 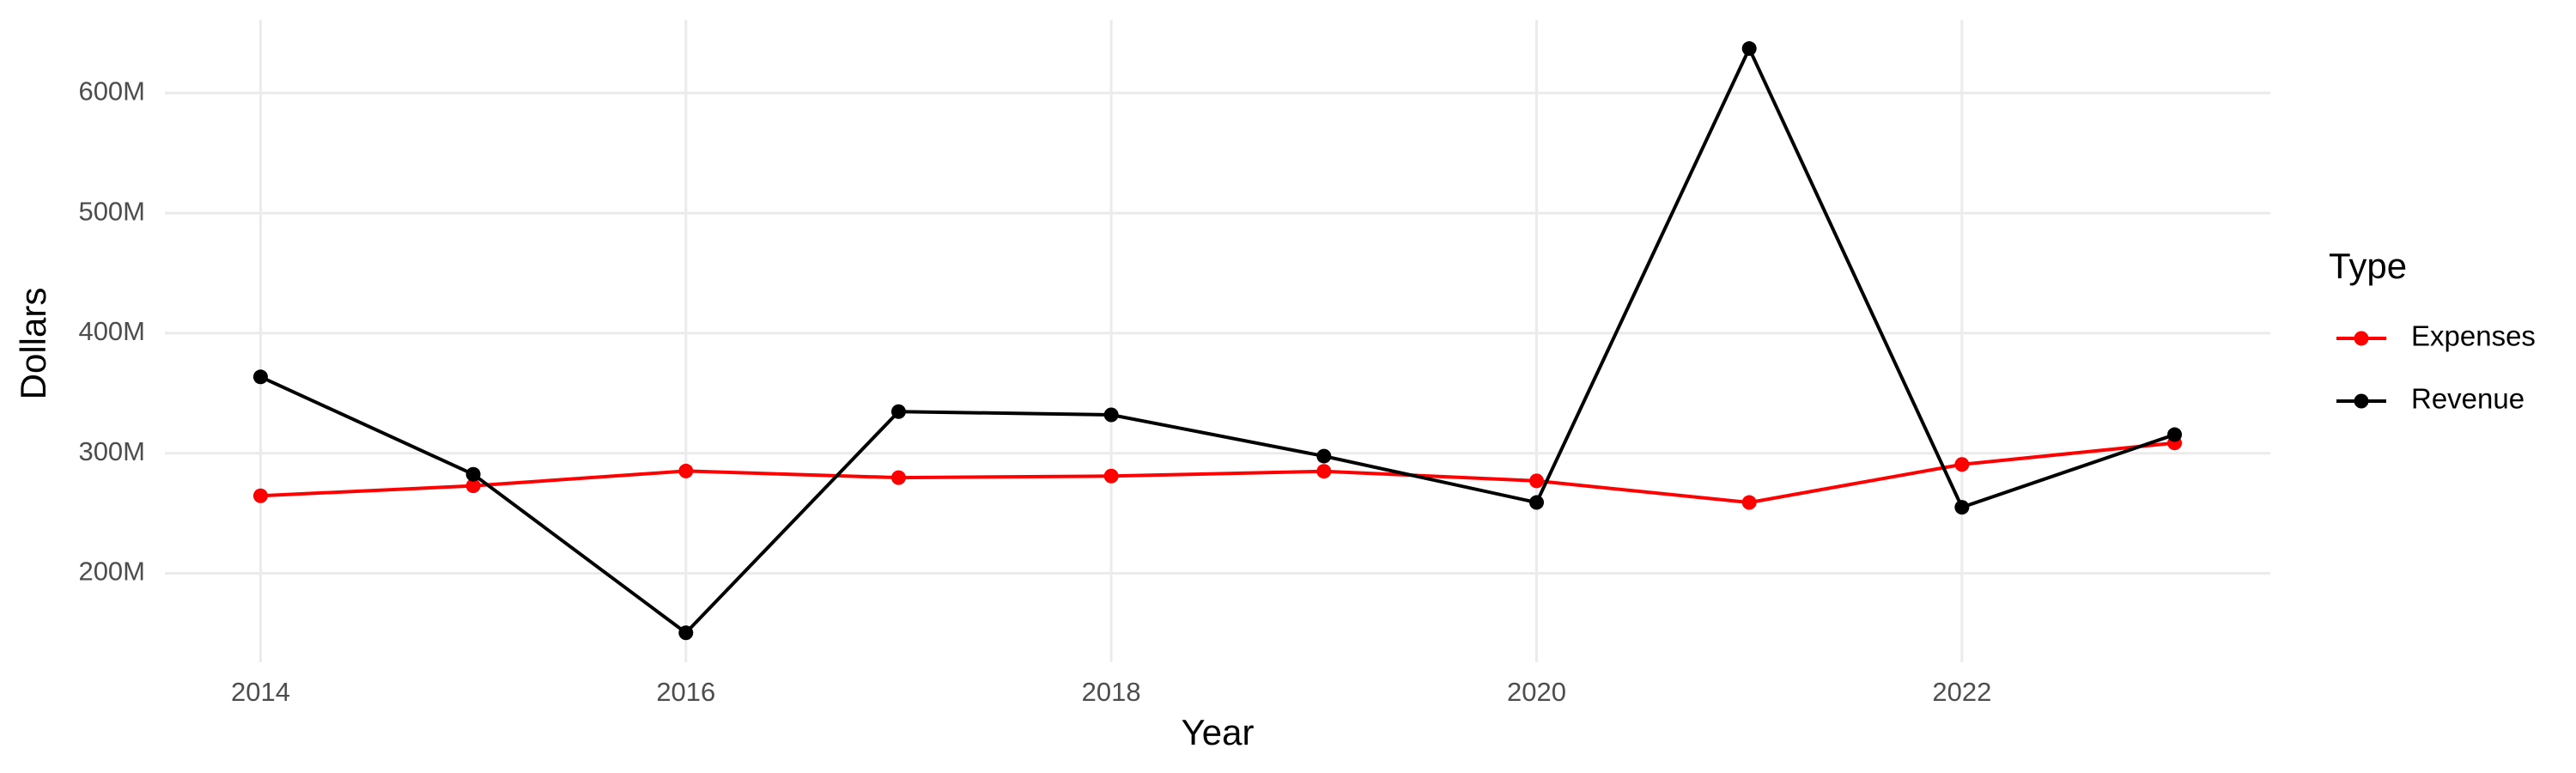 What do you see at coordinates (685, 692) in the screenshot?
I see `x-tick-label: 2016` at bounding box center [685, 692].